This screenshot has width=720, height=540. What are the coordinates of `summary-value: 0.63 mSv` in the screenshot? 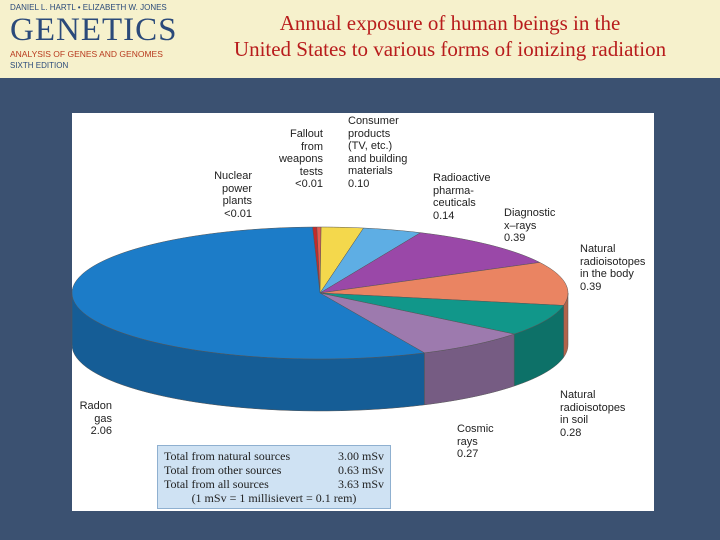 It's located at (360, 470).